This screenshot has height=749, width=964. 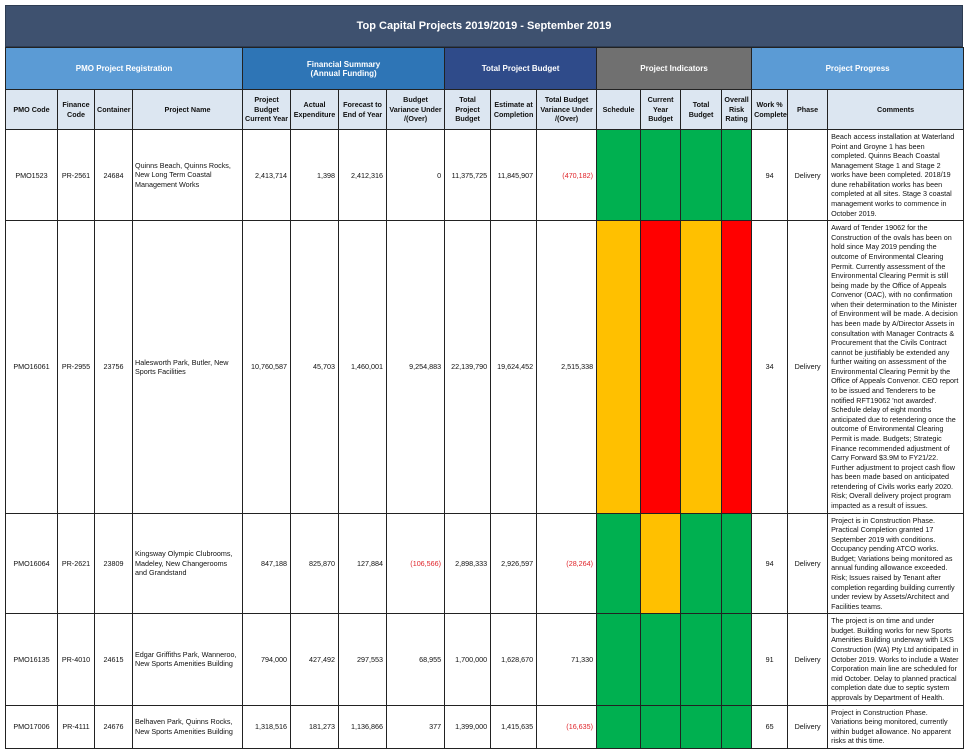 What do you see at coordinates (737, 109) in the screenshot?
I see `col-overall-risk: Overall Risk Rating` at bounding box center [737, 109].